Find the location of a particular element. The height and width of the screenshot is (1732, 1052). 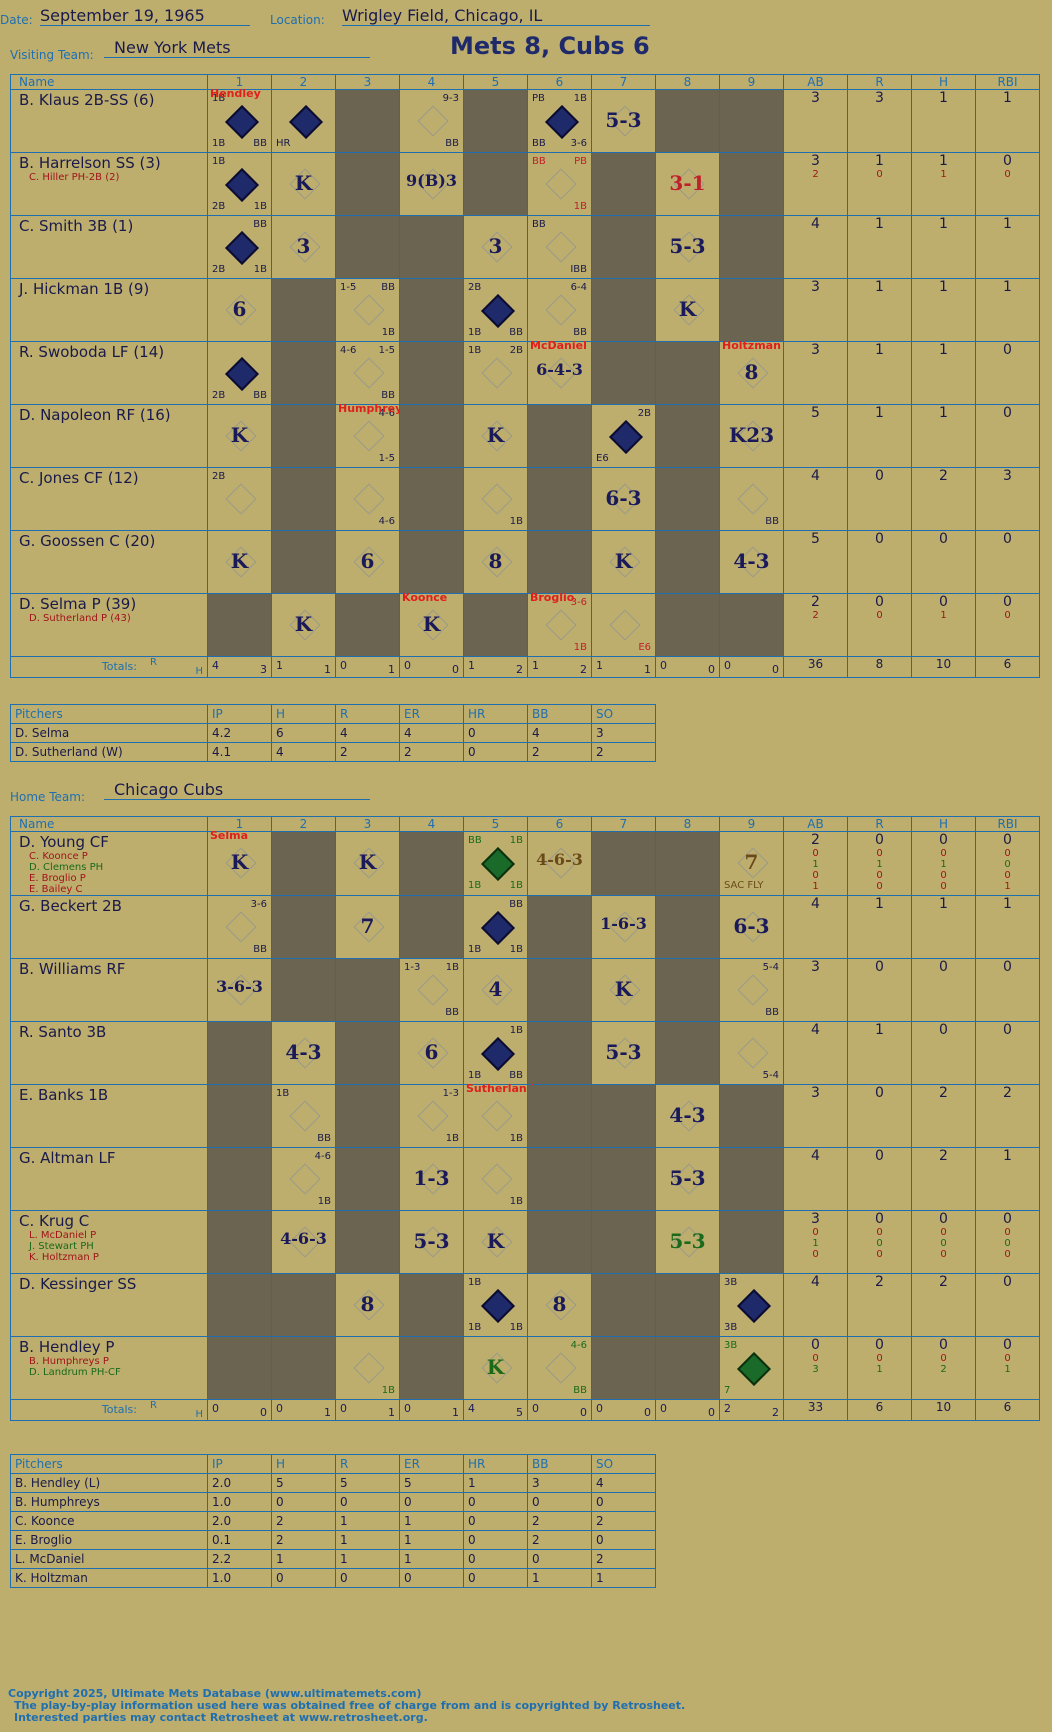

play-result: 8 is located at coordinates (495, 561).